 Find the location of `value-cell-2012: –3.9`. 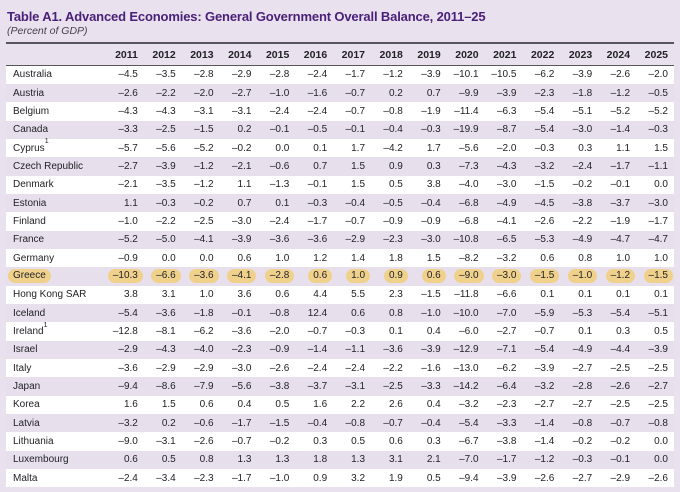

value-cell-2012: –3.9 is located at coordinates (163, 166).